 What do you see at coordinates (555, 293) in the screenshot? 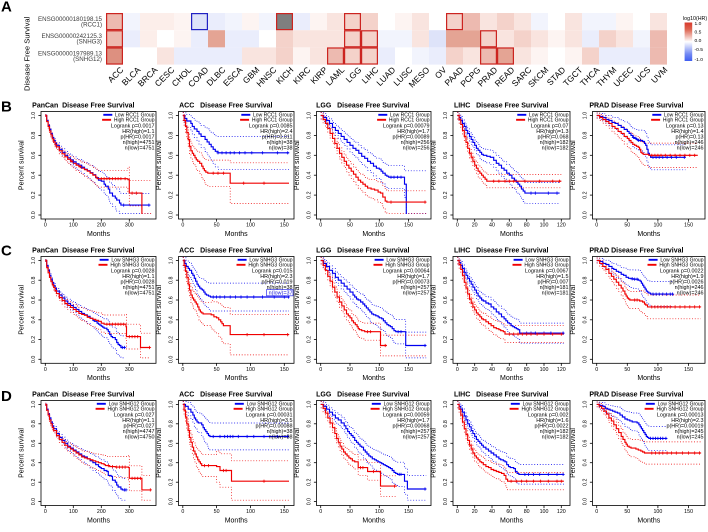
I see `svg-text: n(low)=181` at bounding box center [555, 293].